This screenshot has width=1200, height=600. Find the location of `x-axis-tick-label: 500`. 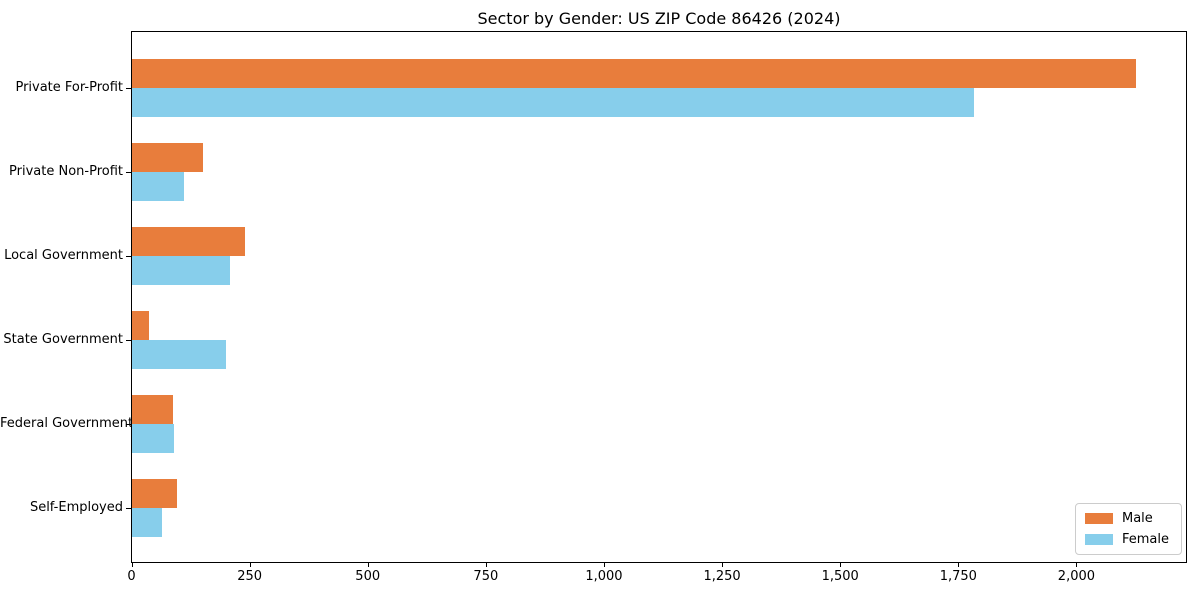

x-axis-tick-label: 500 is located at coordinates (368, 576).